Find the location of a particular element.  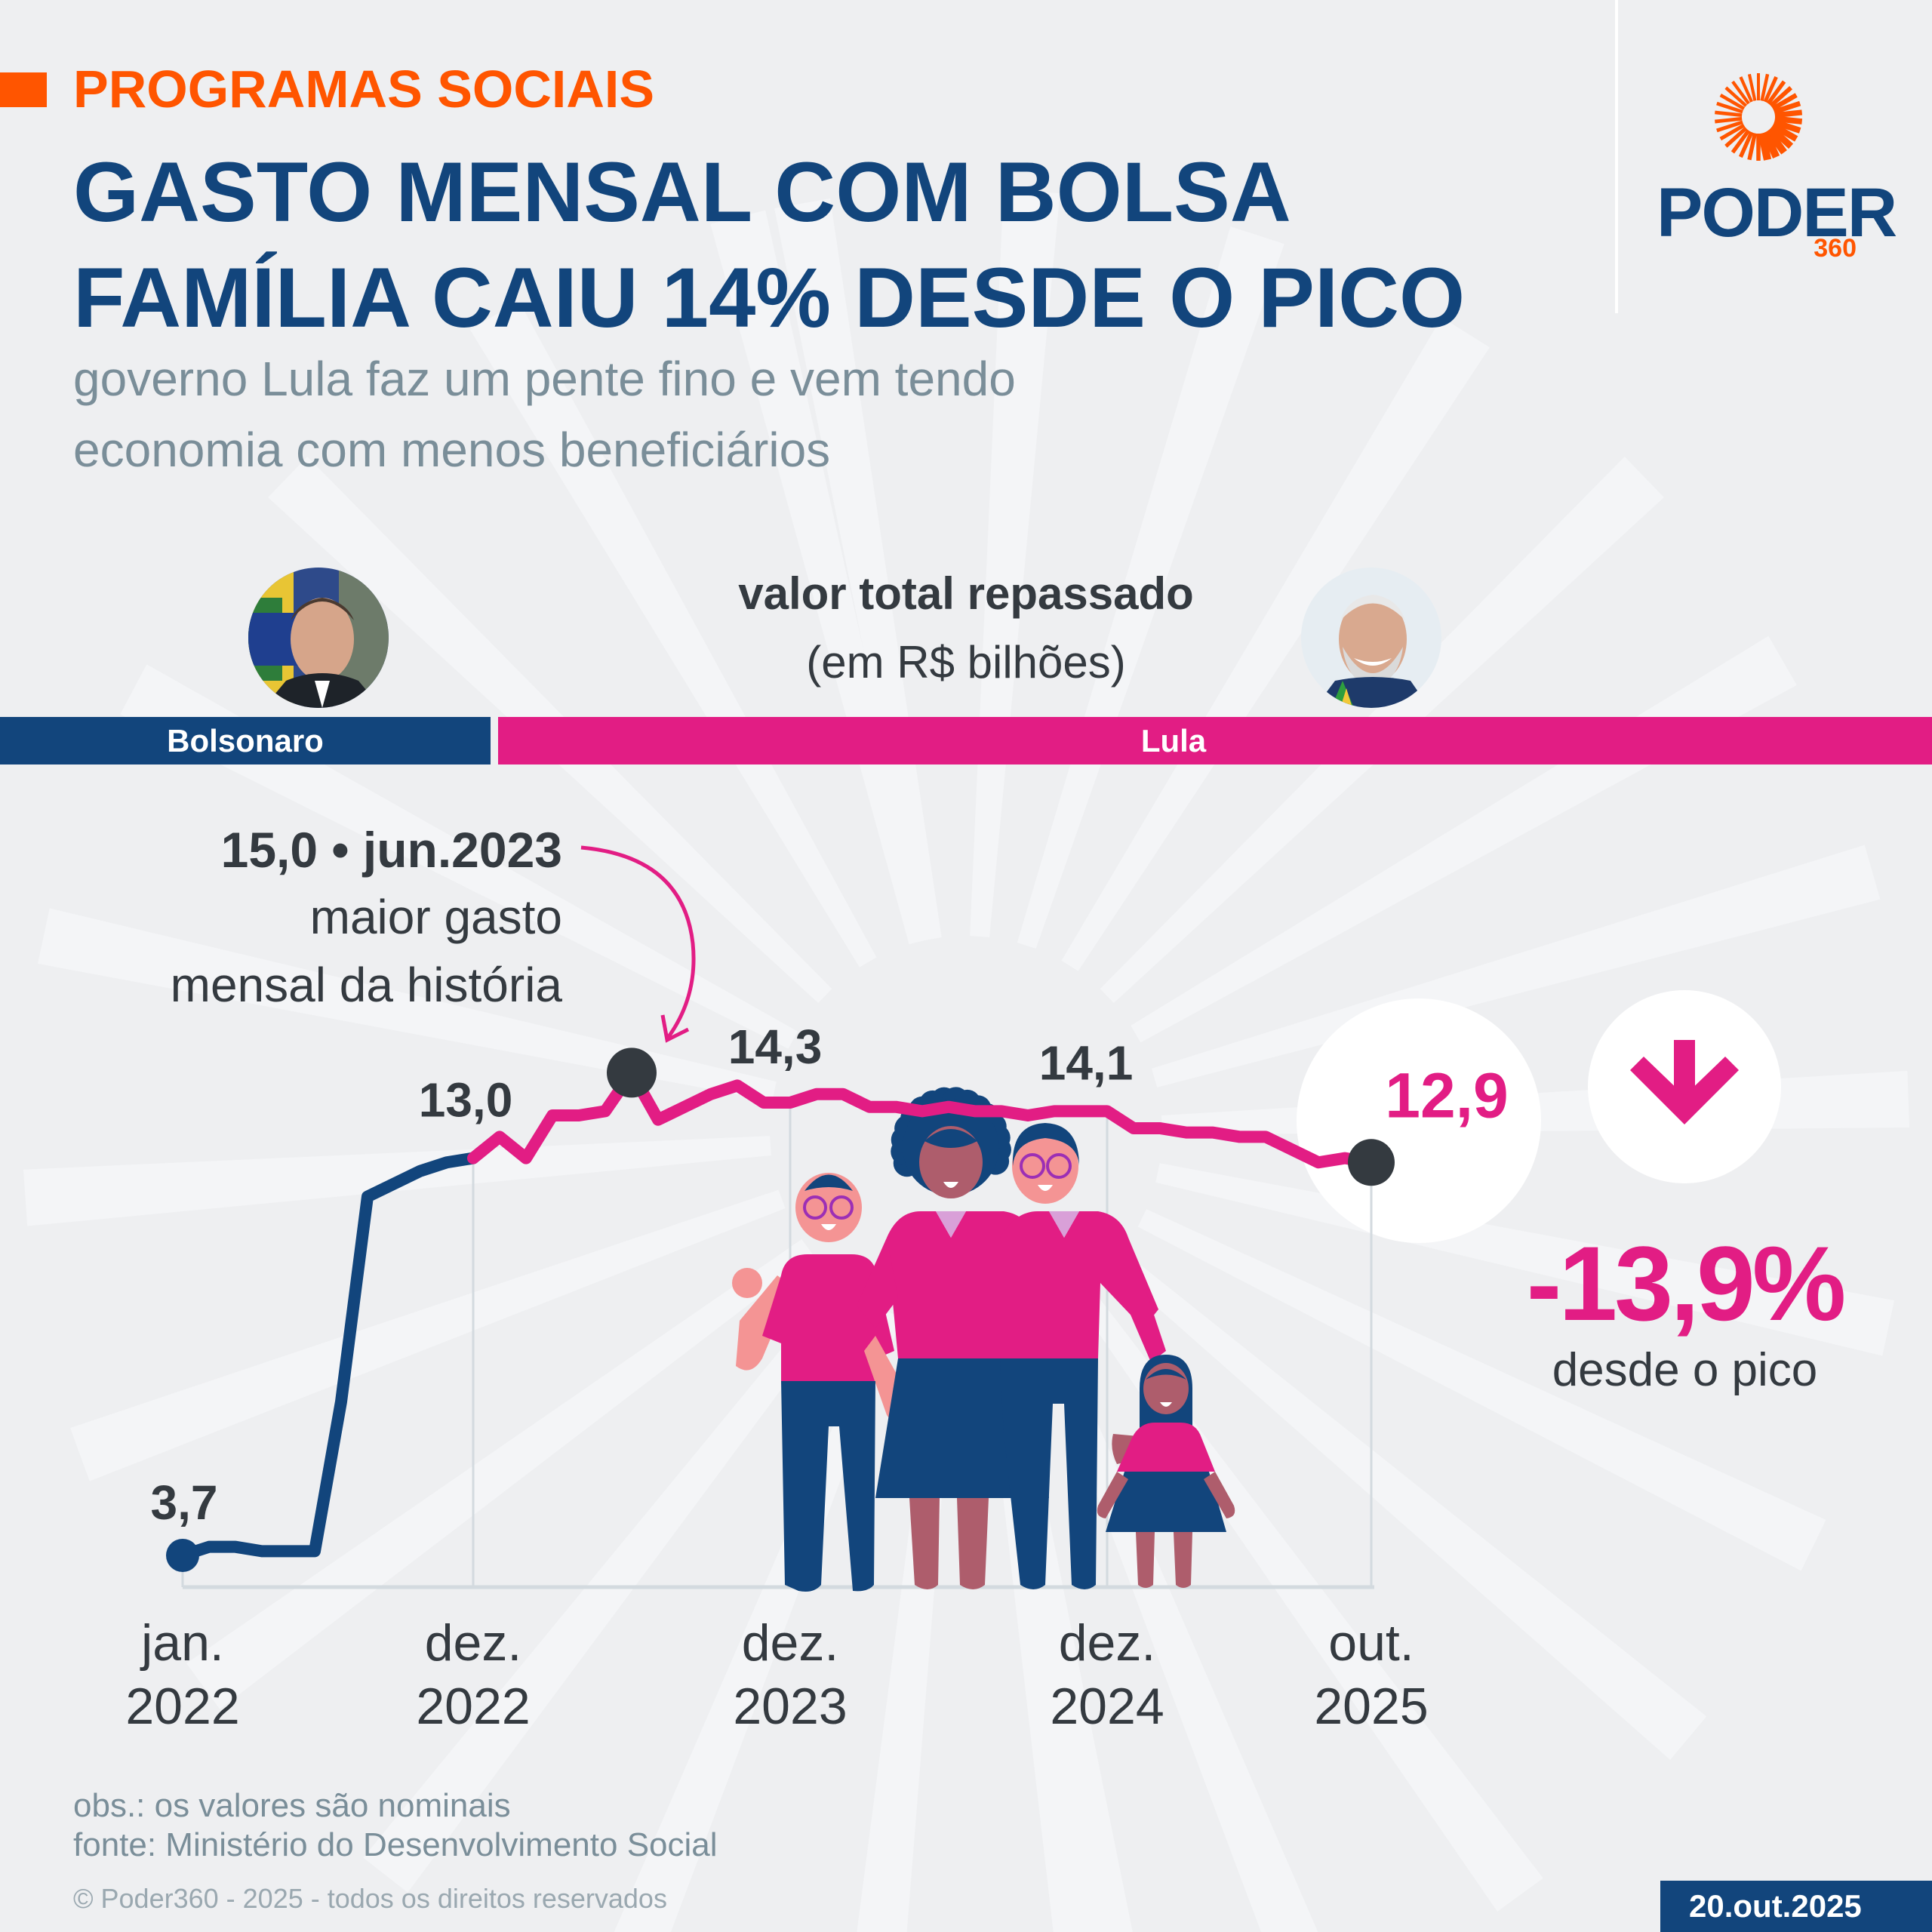

footnote-obs: obs.: os valores são nominais is located at coordinates (292, 1805).